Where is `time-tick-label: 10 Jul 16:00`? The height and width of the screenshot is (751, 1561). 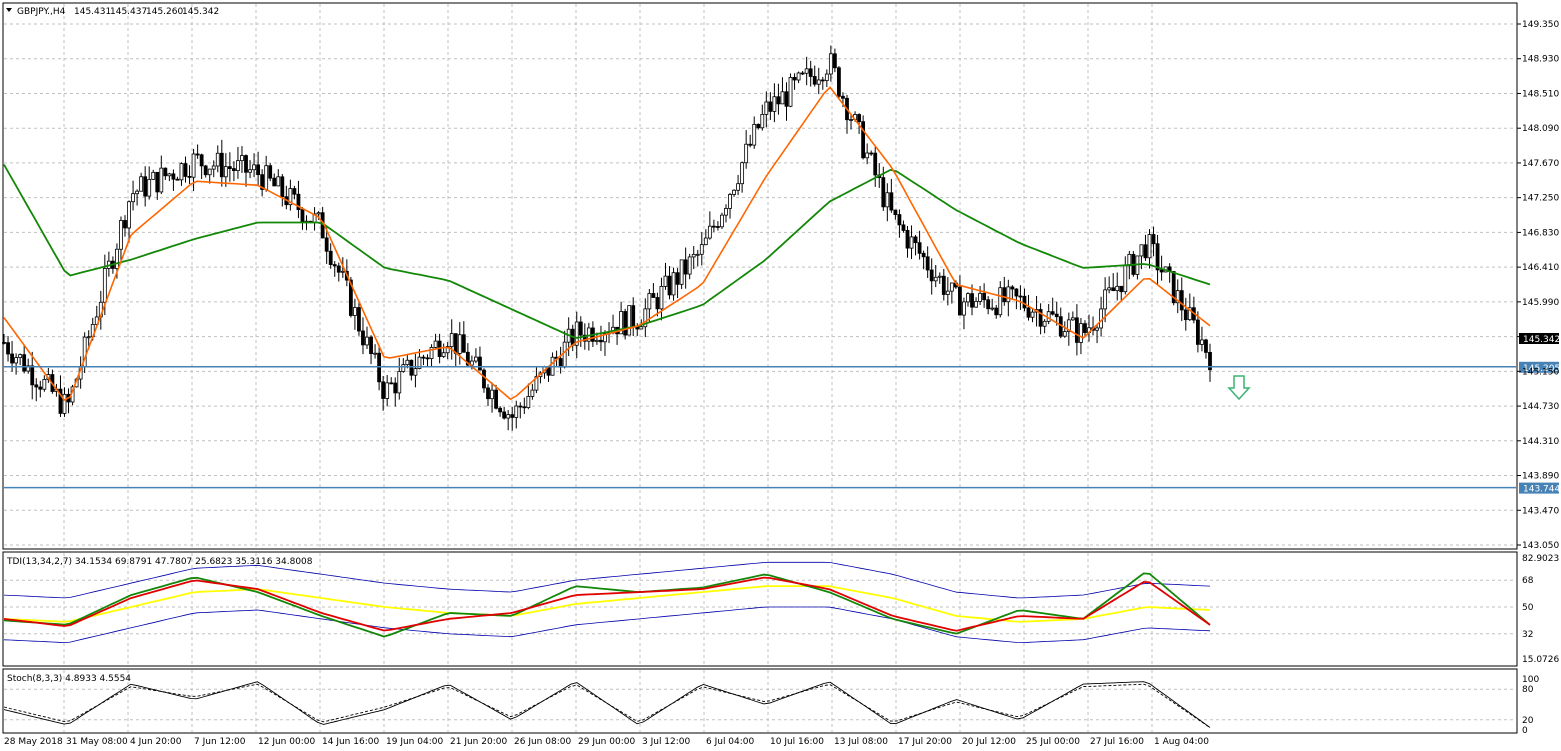
time-tick-label: 10 Jul 16:00 is located at coordinates (797, 742).